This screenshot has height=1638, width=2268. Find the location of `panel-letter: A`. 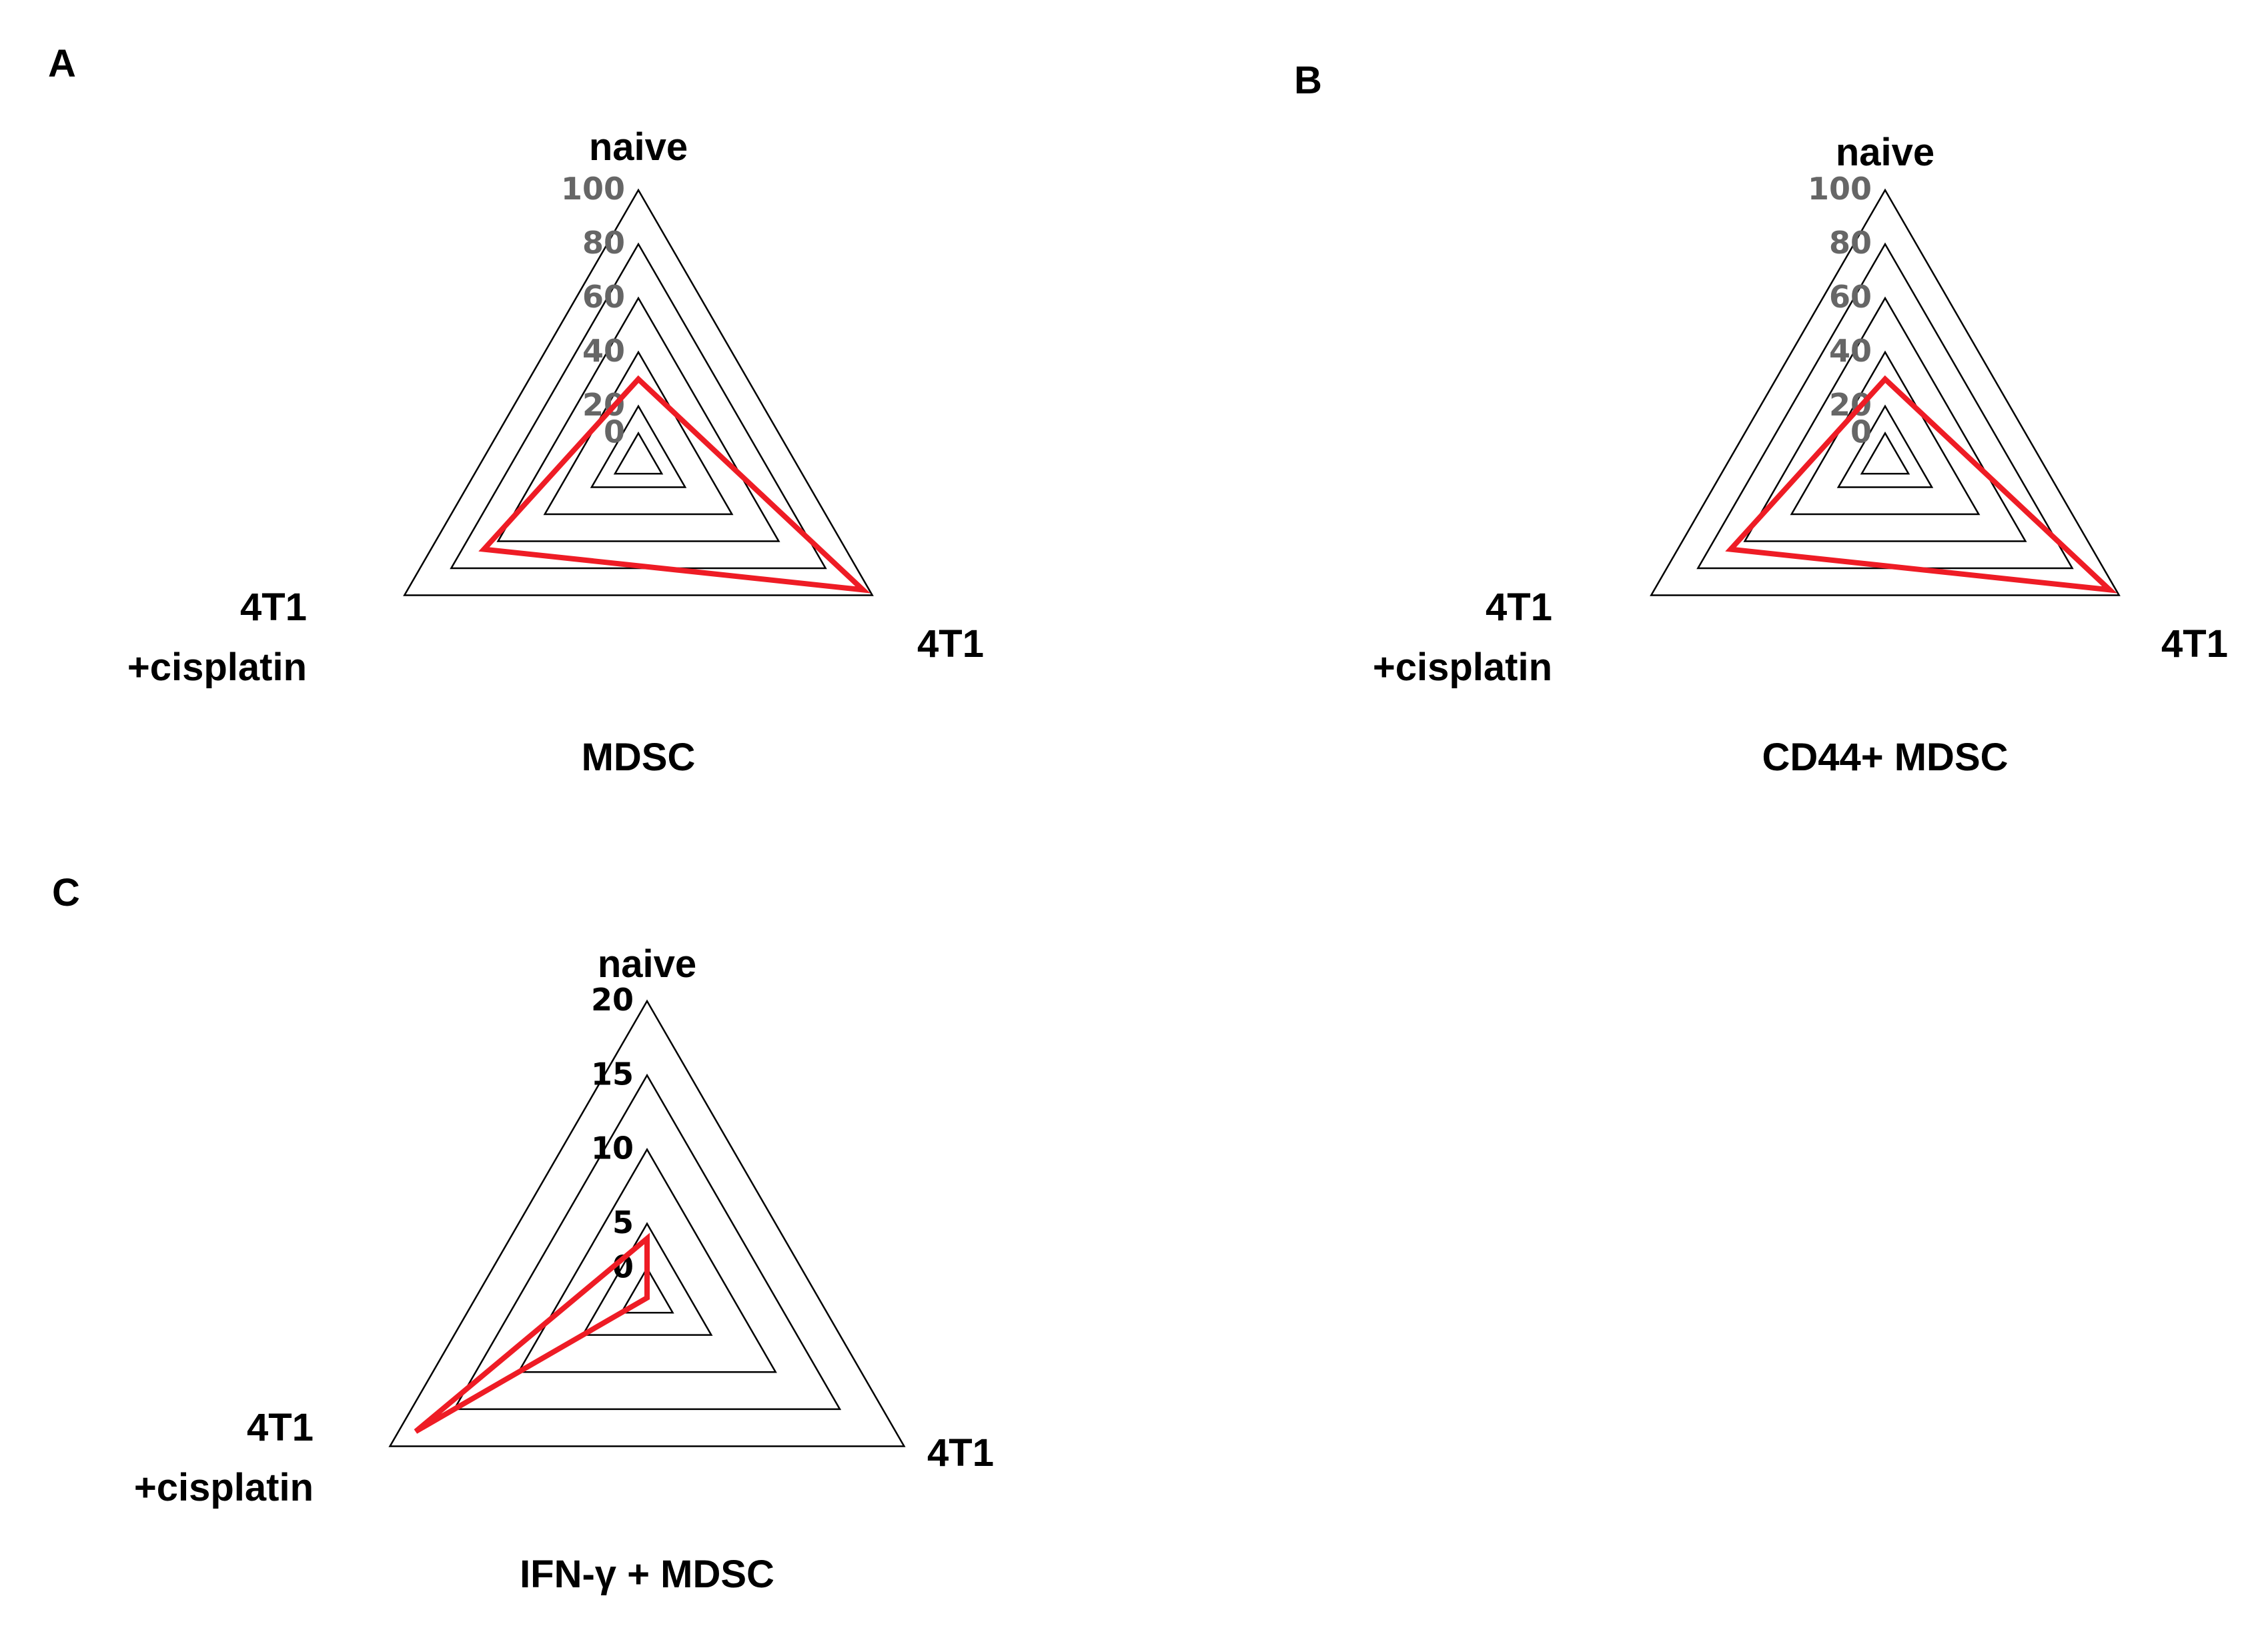

panel-letter: A is located at coordinates (62, 63).